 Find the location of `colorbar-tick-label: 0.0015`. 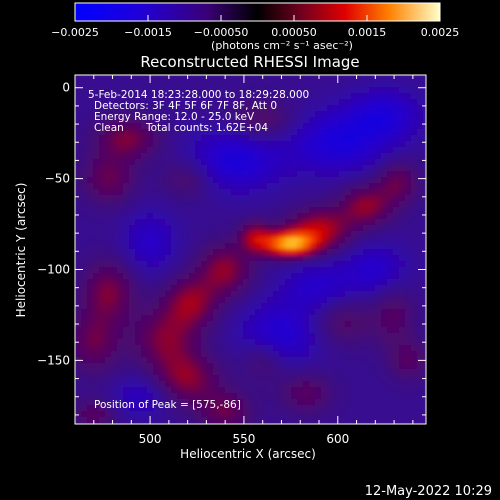

colorbar-tick-label: 0.0015 is located at coordinates (367, 32).